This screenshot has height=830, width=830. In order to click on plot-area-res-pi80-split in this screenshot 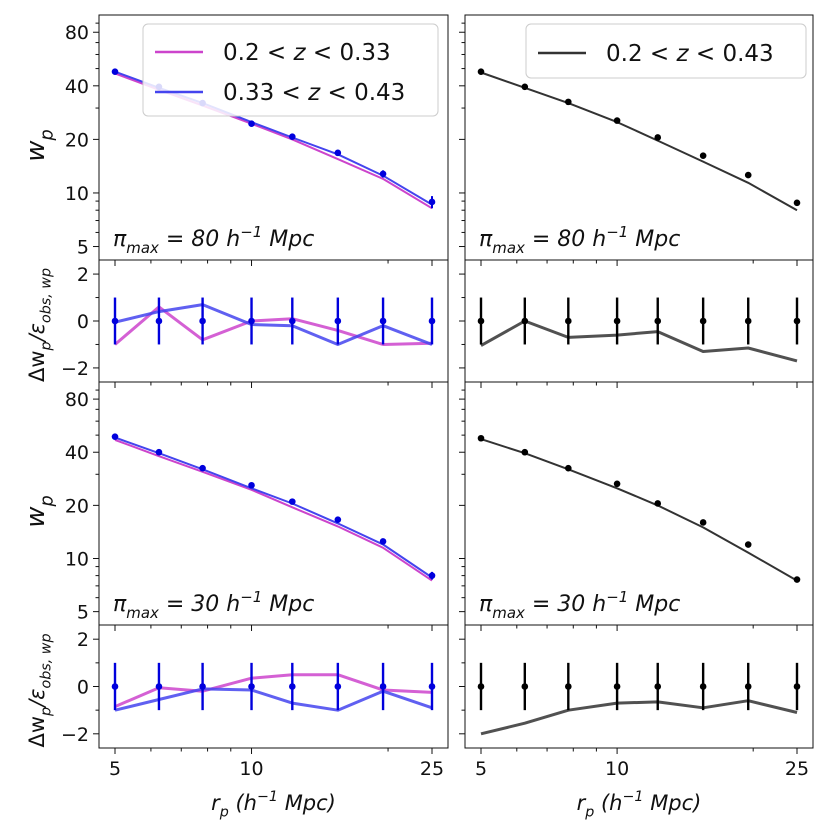, I will do `click(273, 321)`.